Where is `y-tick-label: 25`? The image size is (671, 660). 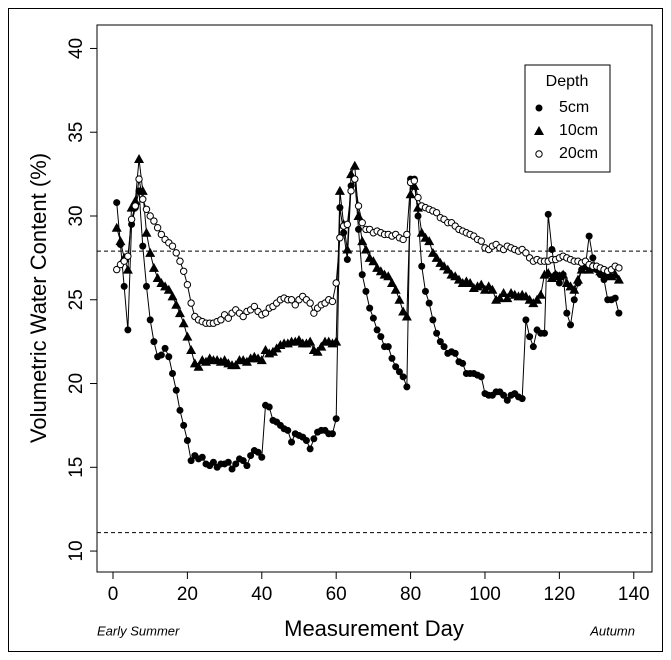 y-tick-label: 25 is located at coordinates (76, 299).